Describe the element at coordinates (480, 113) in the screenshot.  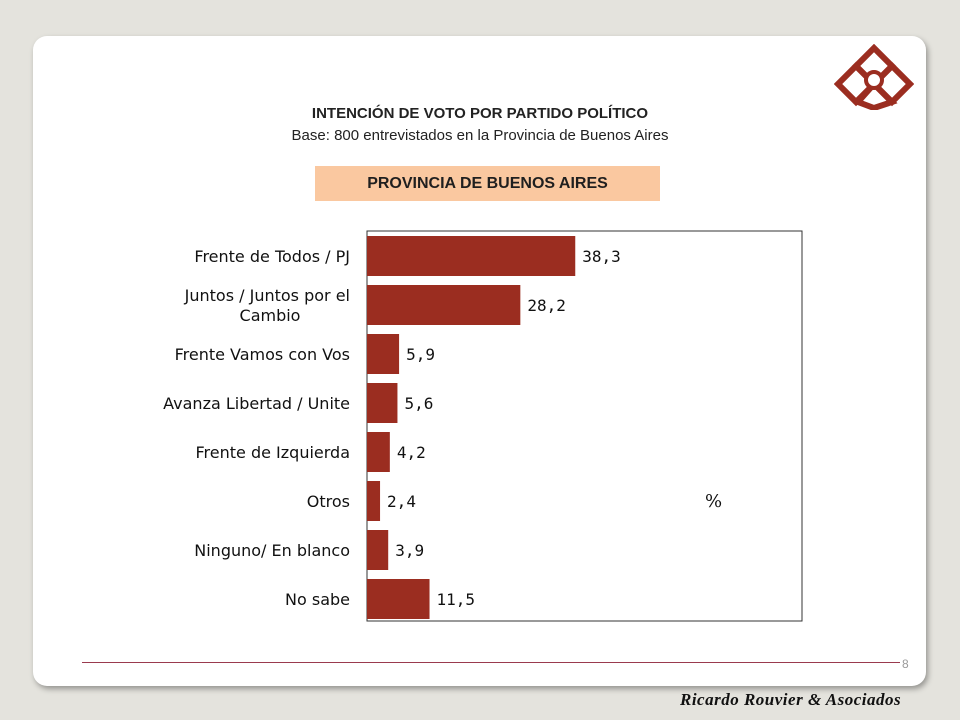
I see `chart-title: INTENCIÓN DE VOTO POR PARTIDO POLÍTICO` at that location.